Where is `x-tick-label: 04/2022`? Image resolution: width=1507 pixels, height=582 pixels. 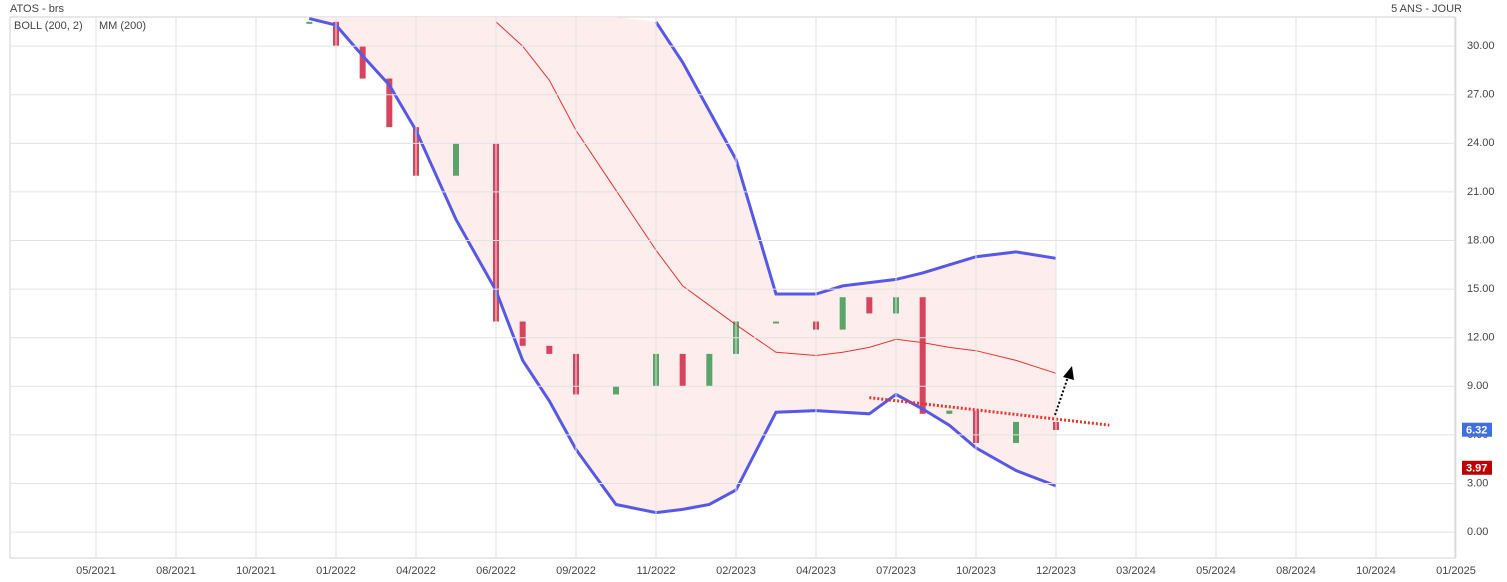
x-tick-label: 04/2022 is located at coordinates (416, 571).